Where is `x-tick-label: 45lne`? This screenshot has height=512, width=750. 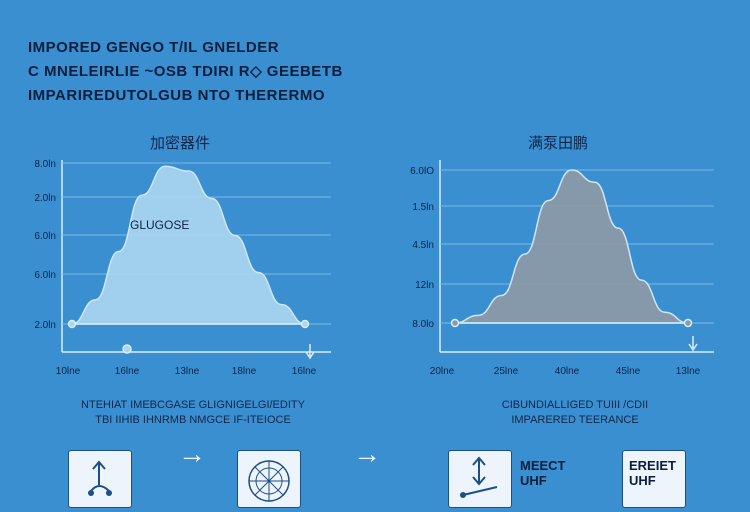 x-tick-label: 45lne is located at coordinates (628, 371).